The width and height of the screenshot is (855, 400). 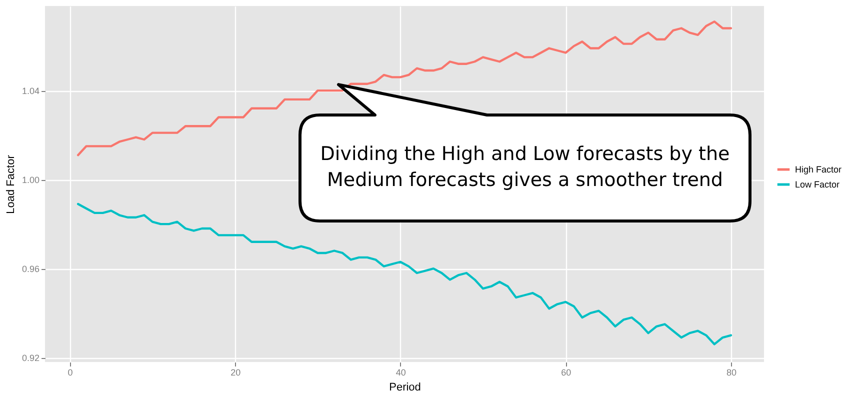 What do you see at coordinates (817, 185) in the screenshot?
I see `legend-label: Low Factor` at bounding box center [817, 185].